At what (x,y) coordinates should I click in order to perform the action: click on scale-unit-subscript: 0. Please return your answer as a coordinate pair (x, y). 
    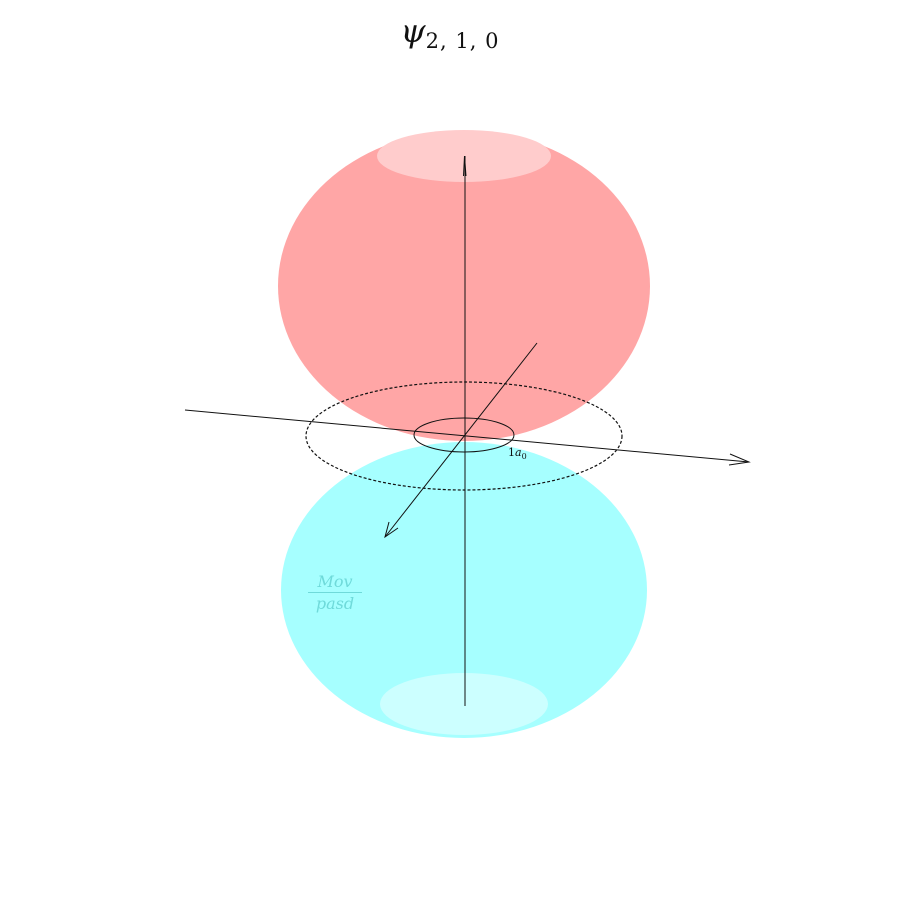
    Looking at the image, I should click on (524, 456).